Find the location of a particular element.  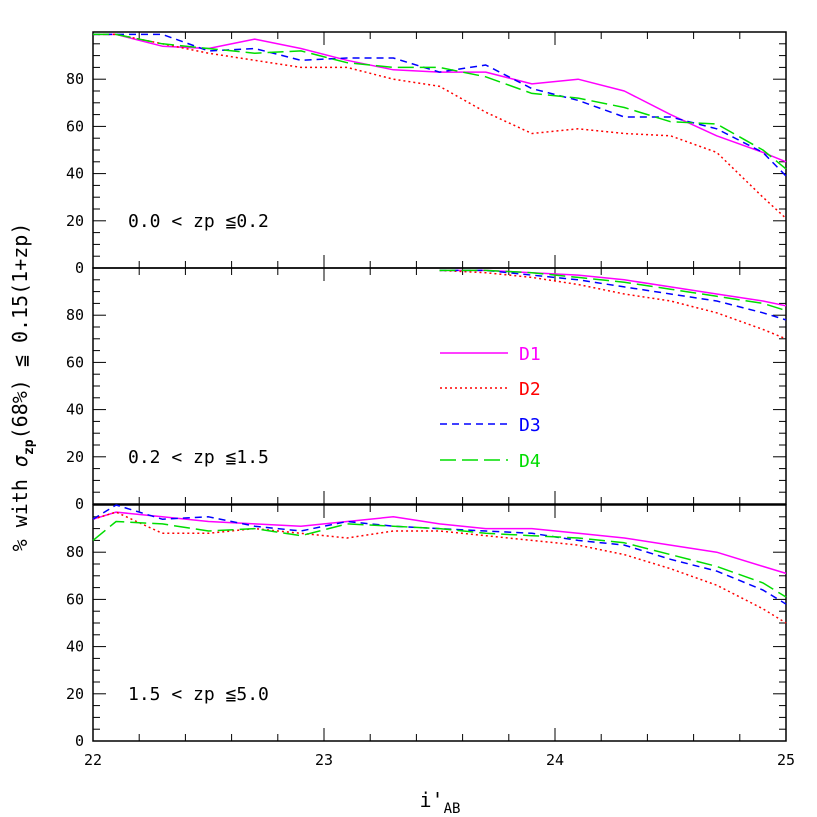

y-axis-title-sub: zp is located at coordinates (29, 447).